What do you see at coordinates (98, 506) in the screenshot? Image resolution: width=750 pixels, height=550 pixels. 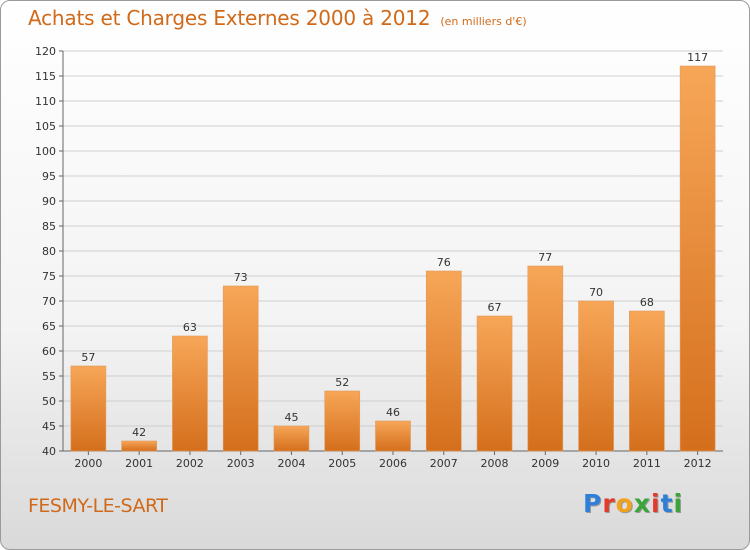 I see `town-name: FESMY-LE-SART` at bounding box center [98, 506].